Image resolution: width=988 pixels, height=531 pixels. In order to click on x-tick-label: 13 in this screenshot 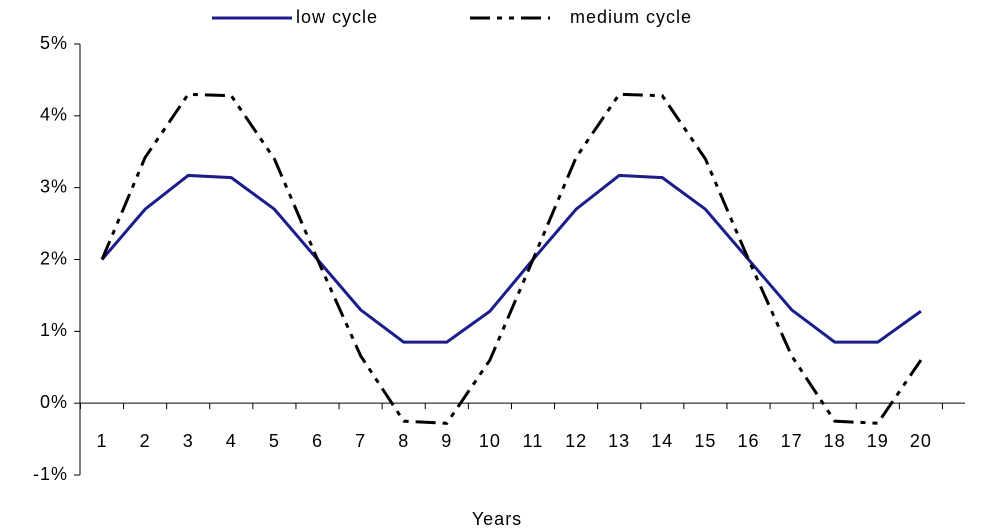, I will do `click(619, 441)`.